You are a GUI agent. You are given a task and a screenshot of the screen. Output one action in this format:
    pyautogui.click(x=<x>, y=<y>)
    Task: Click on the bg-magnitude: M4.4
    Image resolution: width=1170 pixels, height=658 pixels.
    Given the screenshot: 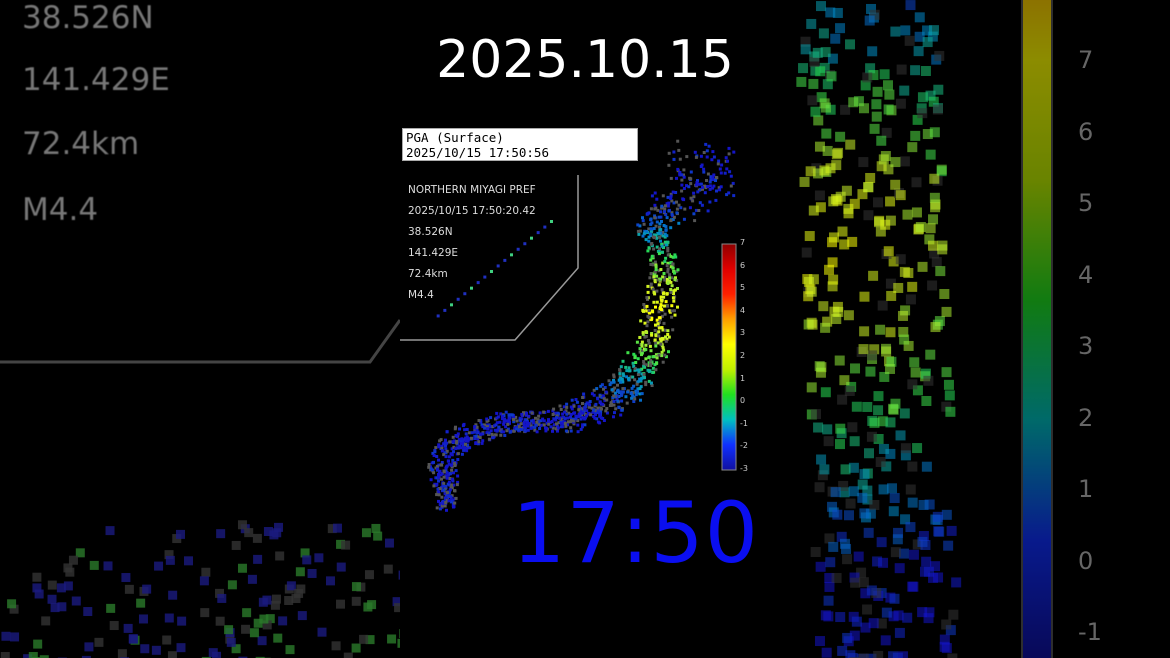 What is the action you would take?
    pyautogui.click(x=60, y=210)
    